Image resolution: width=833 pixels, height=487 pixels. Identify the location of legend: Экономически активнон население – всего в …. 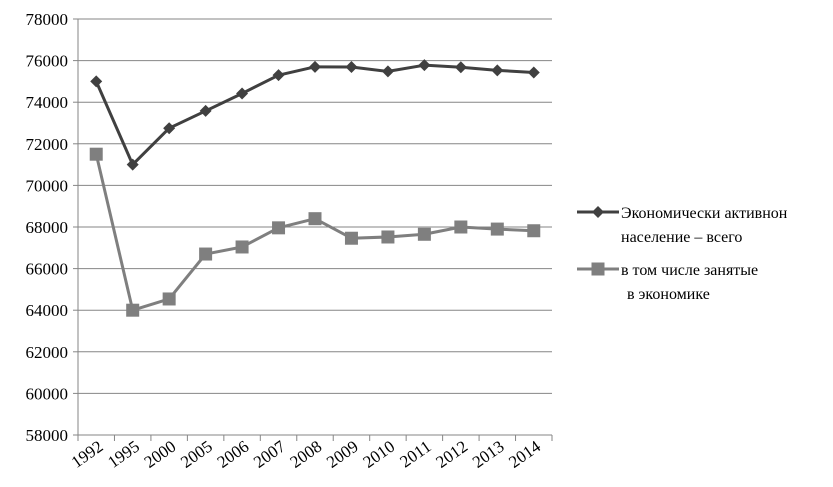
(682, 254).